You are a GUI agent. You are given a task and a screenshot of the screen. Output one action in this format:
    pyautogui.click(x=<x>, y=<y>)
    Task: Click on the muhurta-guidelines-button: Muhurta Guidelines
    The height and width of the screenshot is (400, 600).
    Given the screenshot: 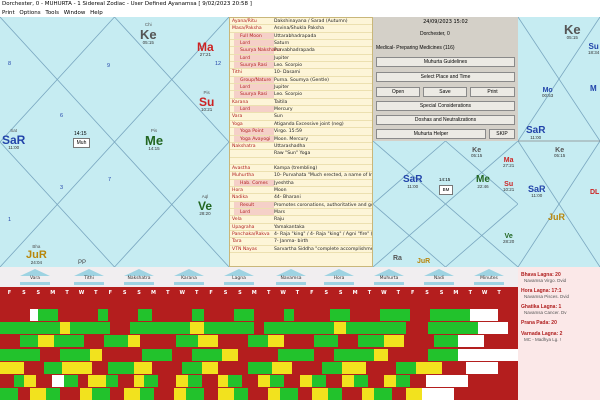 What is the action you would take?
    pyautogui.click(x=445, y=62)
    